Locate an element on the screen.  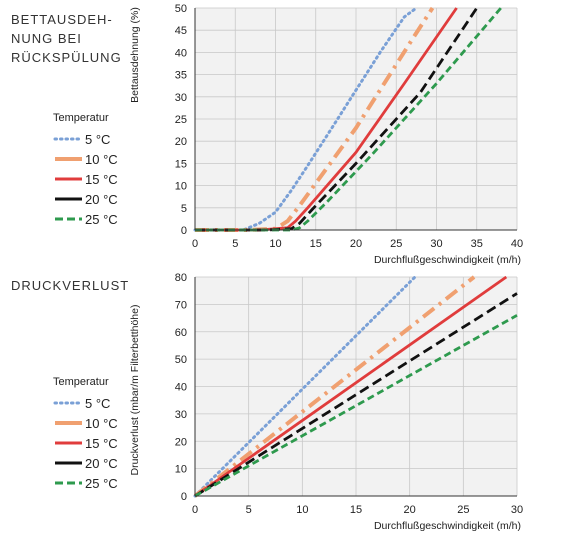
x-tick-label: 35 is located at coordinates (477, 244).